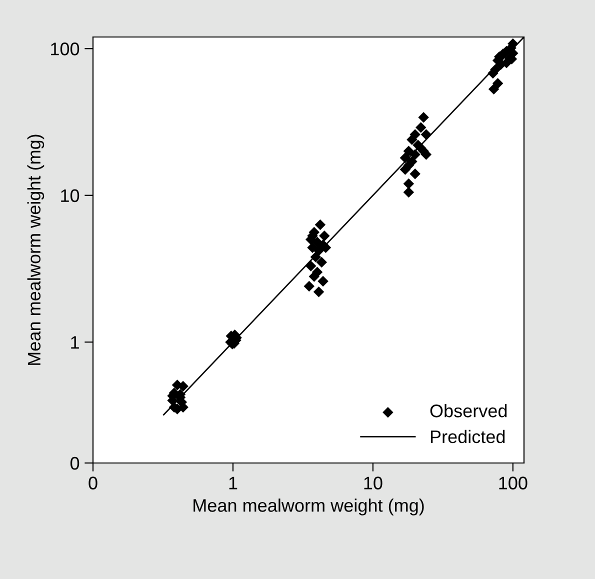 This screenshot has height=579, width=595. Describe the element at coordinates (35, 249) in the screenshot. I see `y-axis-title: Mean mealworm weight (mg)` at that location.